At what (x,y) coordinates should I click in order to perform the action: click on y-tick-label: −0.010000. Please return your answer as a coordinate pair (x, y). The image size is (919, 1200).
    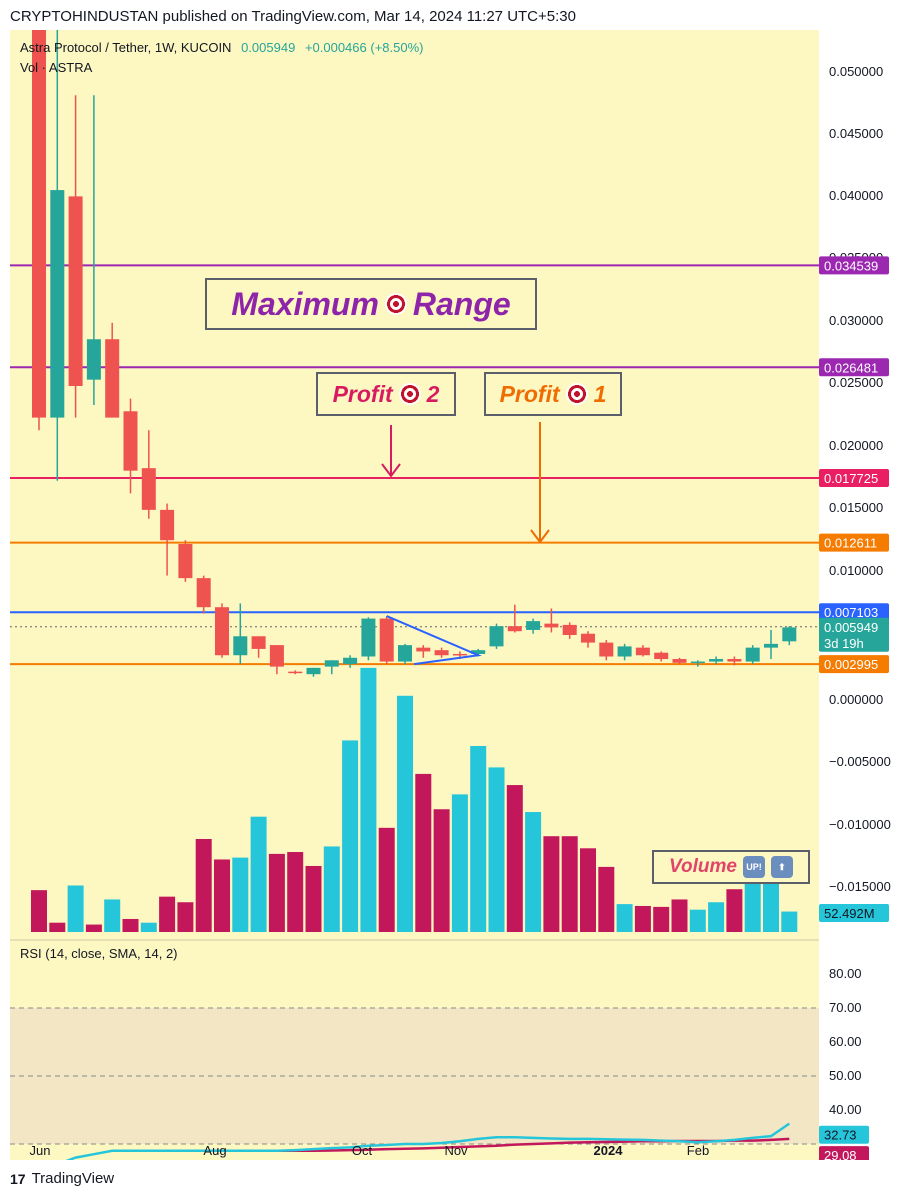
    Looking at the image, I should click on (860, 824).